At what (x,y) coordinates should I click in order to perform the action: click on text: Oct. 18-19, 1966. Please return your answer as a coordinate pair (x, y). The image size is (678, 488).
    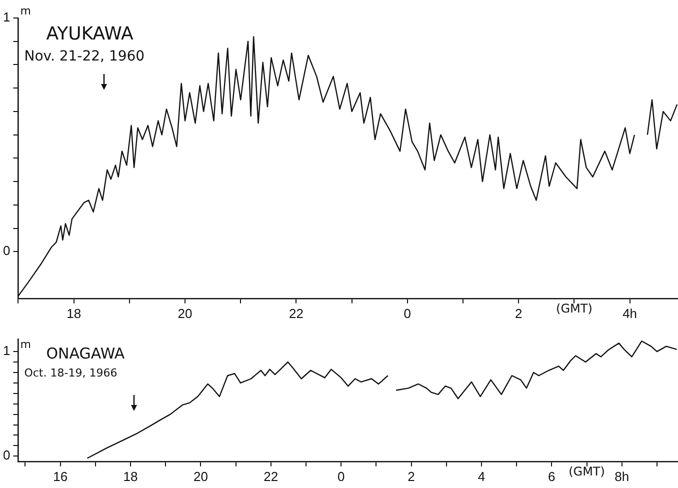
    Looking at the image, I should click on (71, 373).